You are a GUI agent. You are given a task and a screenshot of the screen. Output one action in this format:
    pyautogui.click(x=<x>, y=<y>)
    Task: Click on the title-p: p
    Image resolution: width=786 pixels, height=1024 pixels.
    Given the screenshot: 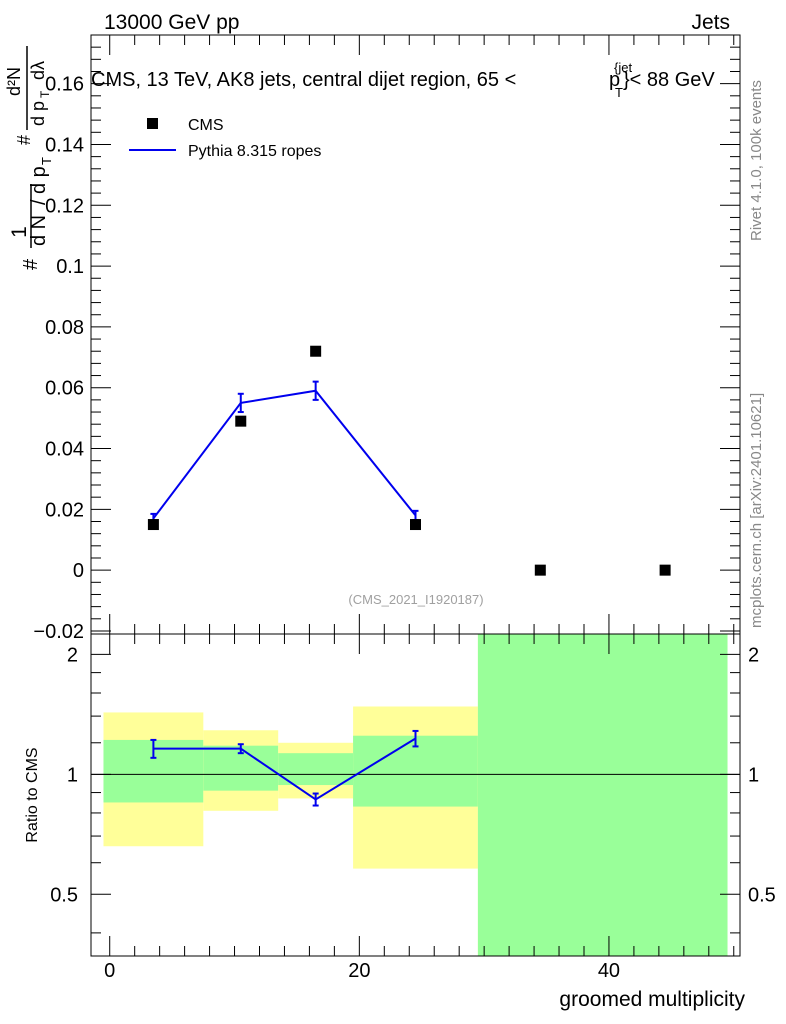 What is the action you would take?
    pyautogui.click(x=614, y=80)
    